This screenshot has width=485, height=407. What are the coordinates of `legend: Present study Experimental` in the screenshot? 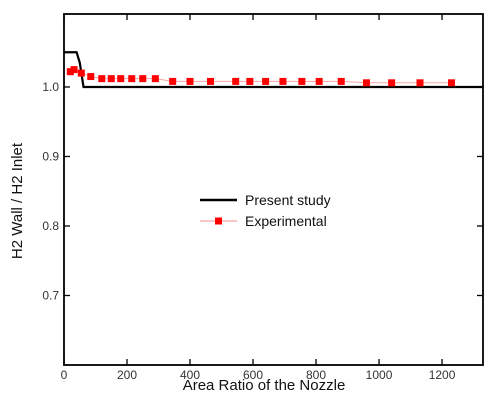 It's located at (265, 210).